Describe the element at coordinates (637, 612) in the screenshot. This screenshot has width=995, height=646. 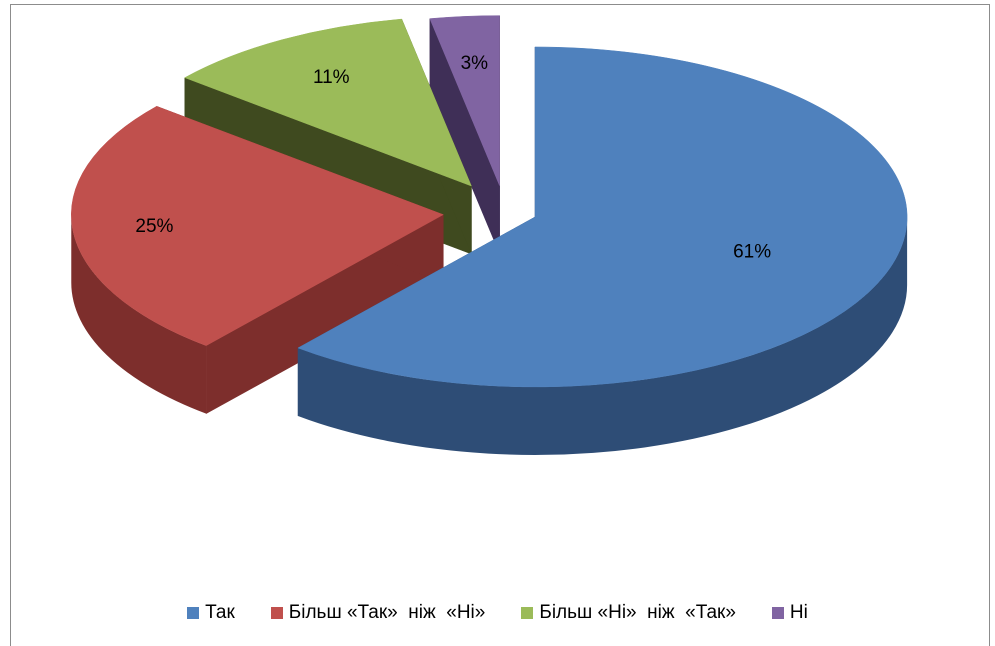
I see `legend-label-more-no: Більш «Ні» ніж «Так»` at that location.